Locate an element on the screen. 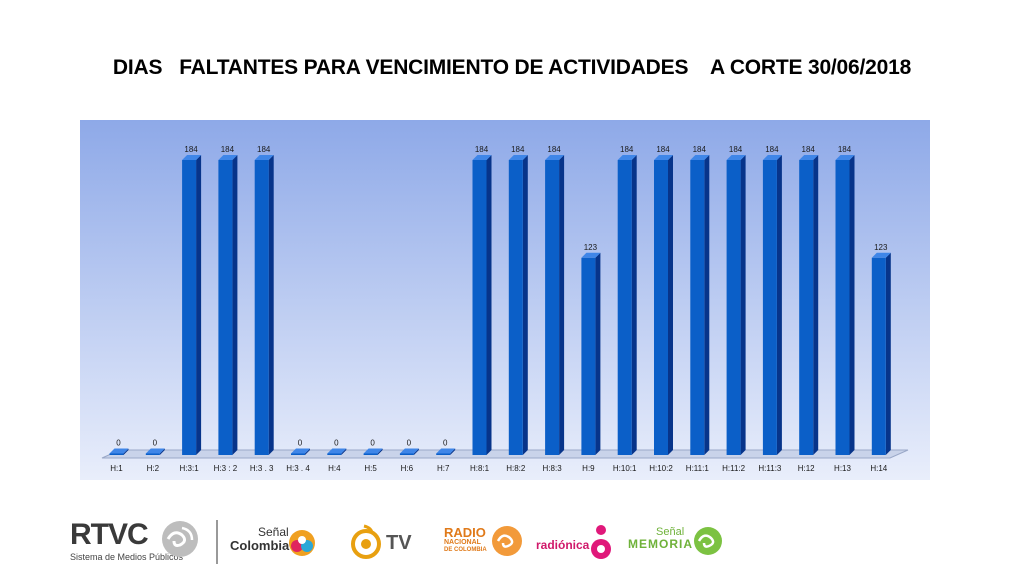  tick-label: H:10:1 is located at coordinates (625, 468).